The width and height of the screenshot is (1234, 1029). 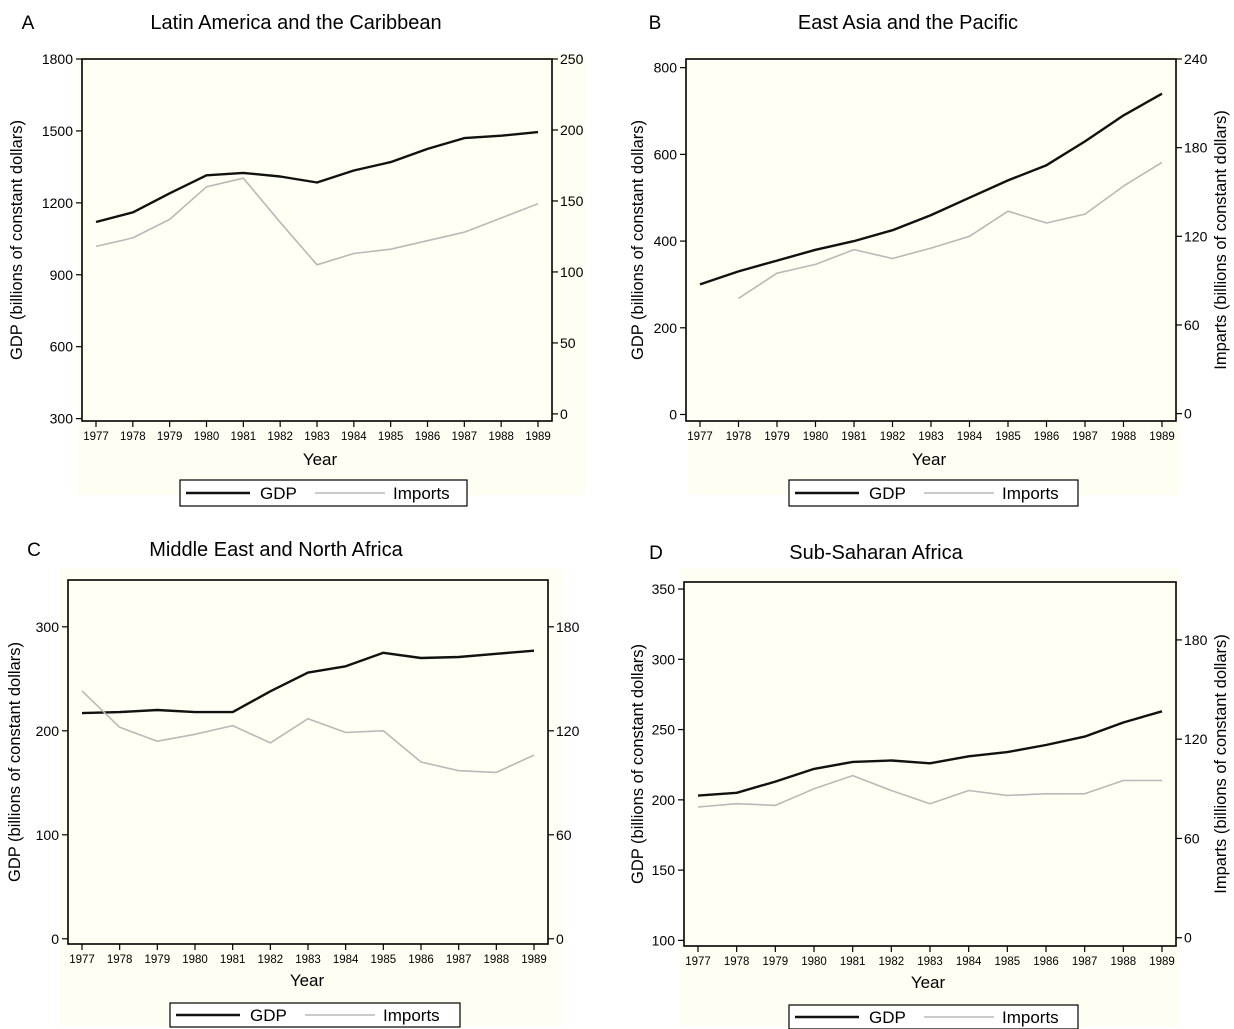 What do you see at coordinates (666, 241) in the screenshot?
I see `y-tick-label: 400` at bounding box center [666, 241].